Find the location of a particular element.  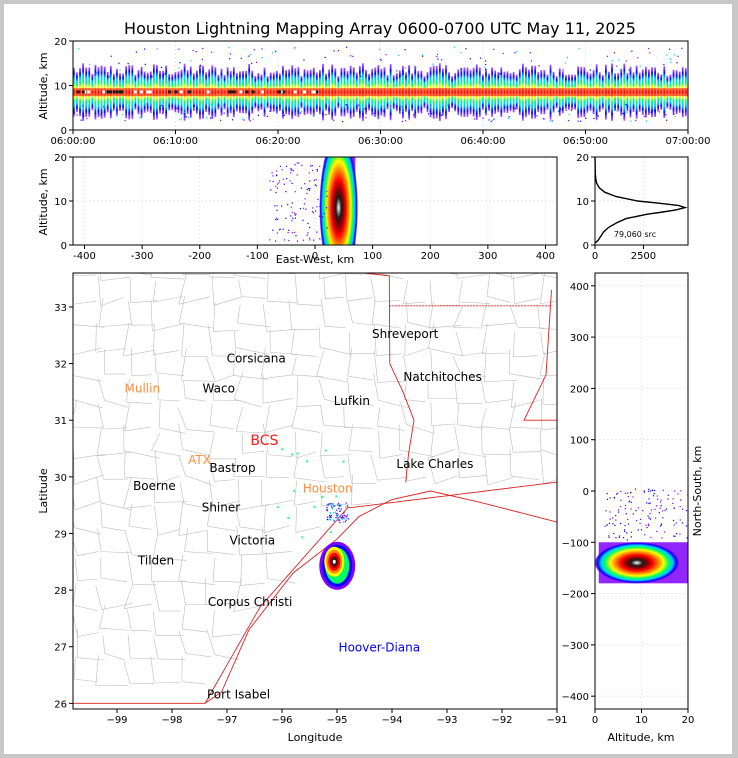

longitude-axis-tick-label: −92 is located at coordinates (501, 720).